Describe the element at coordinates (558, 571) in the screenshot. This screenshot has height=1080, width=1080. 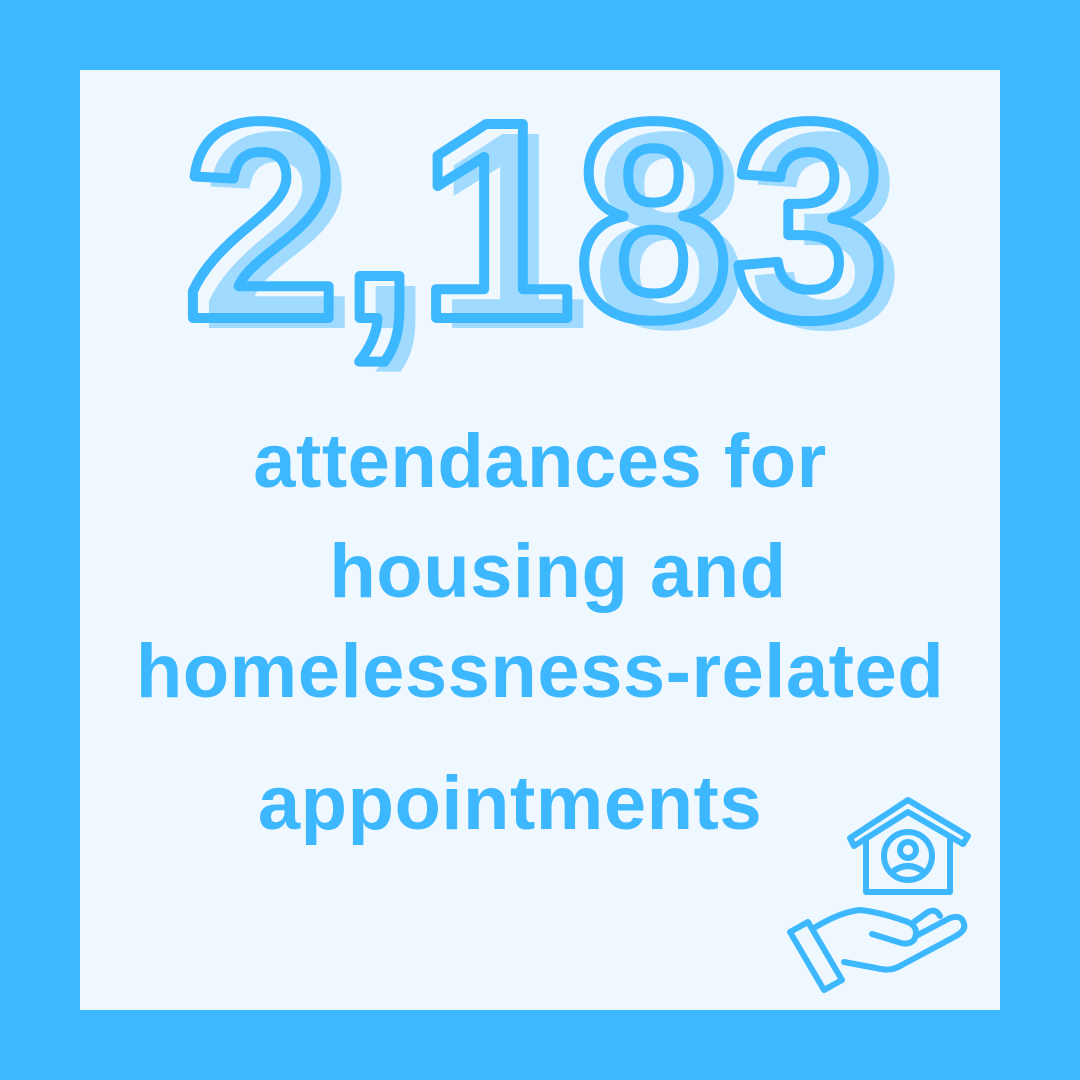
I see `description-line-2: housing and` at that location.